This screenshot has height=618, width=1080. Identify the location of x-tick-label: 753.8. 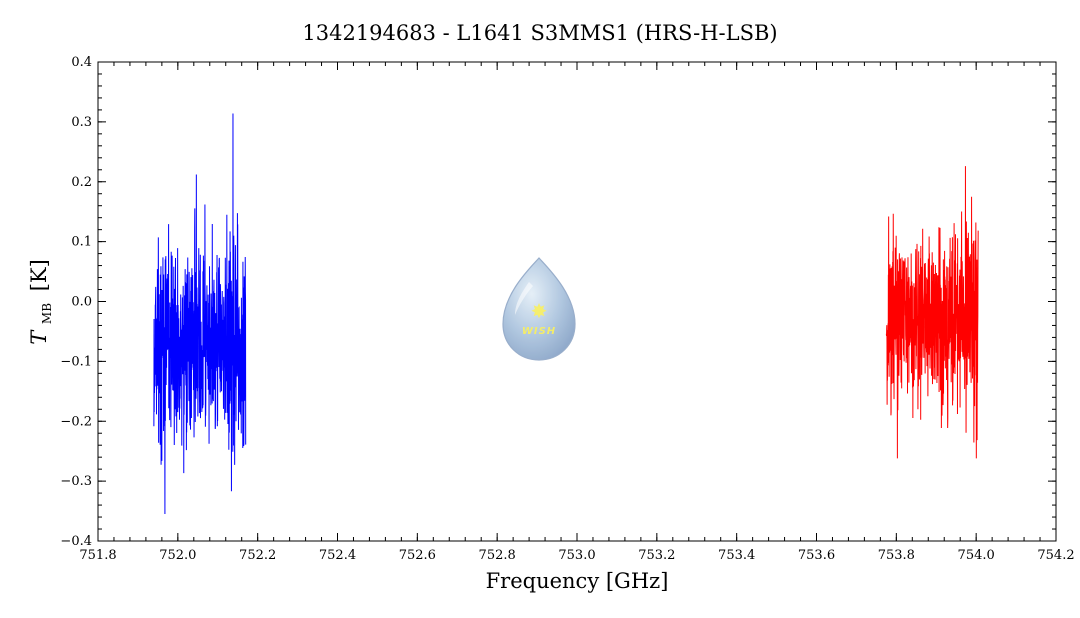
(896, 555).